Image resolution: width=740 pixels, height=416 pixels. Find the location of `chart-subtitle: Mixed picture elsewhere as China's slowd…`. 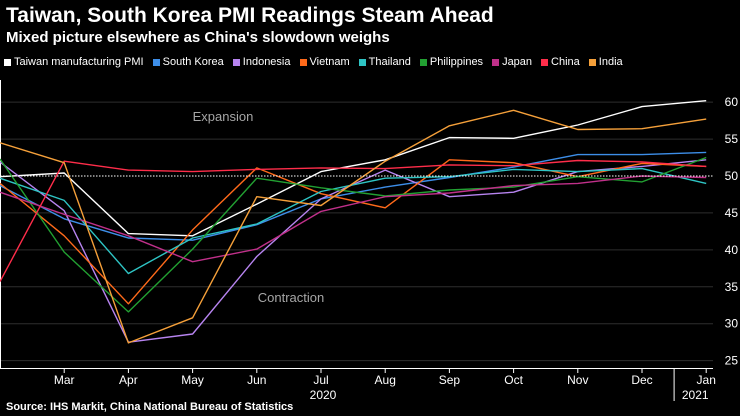

chart-subtitle: Mixed picture elsewhere as China's slowd… is located at coordinates (198, 37).